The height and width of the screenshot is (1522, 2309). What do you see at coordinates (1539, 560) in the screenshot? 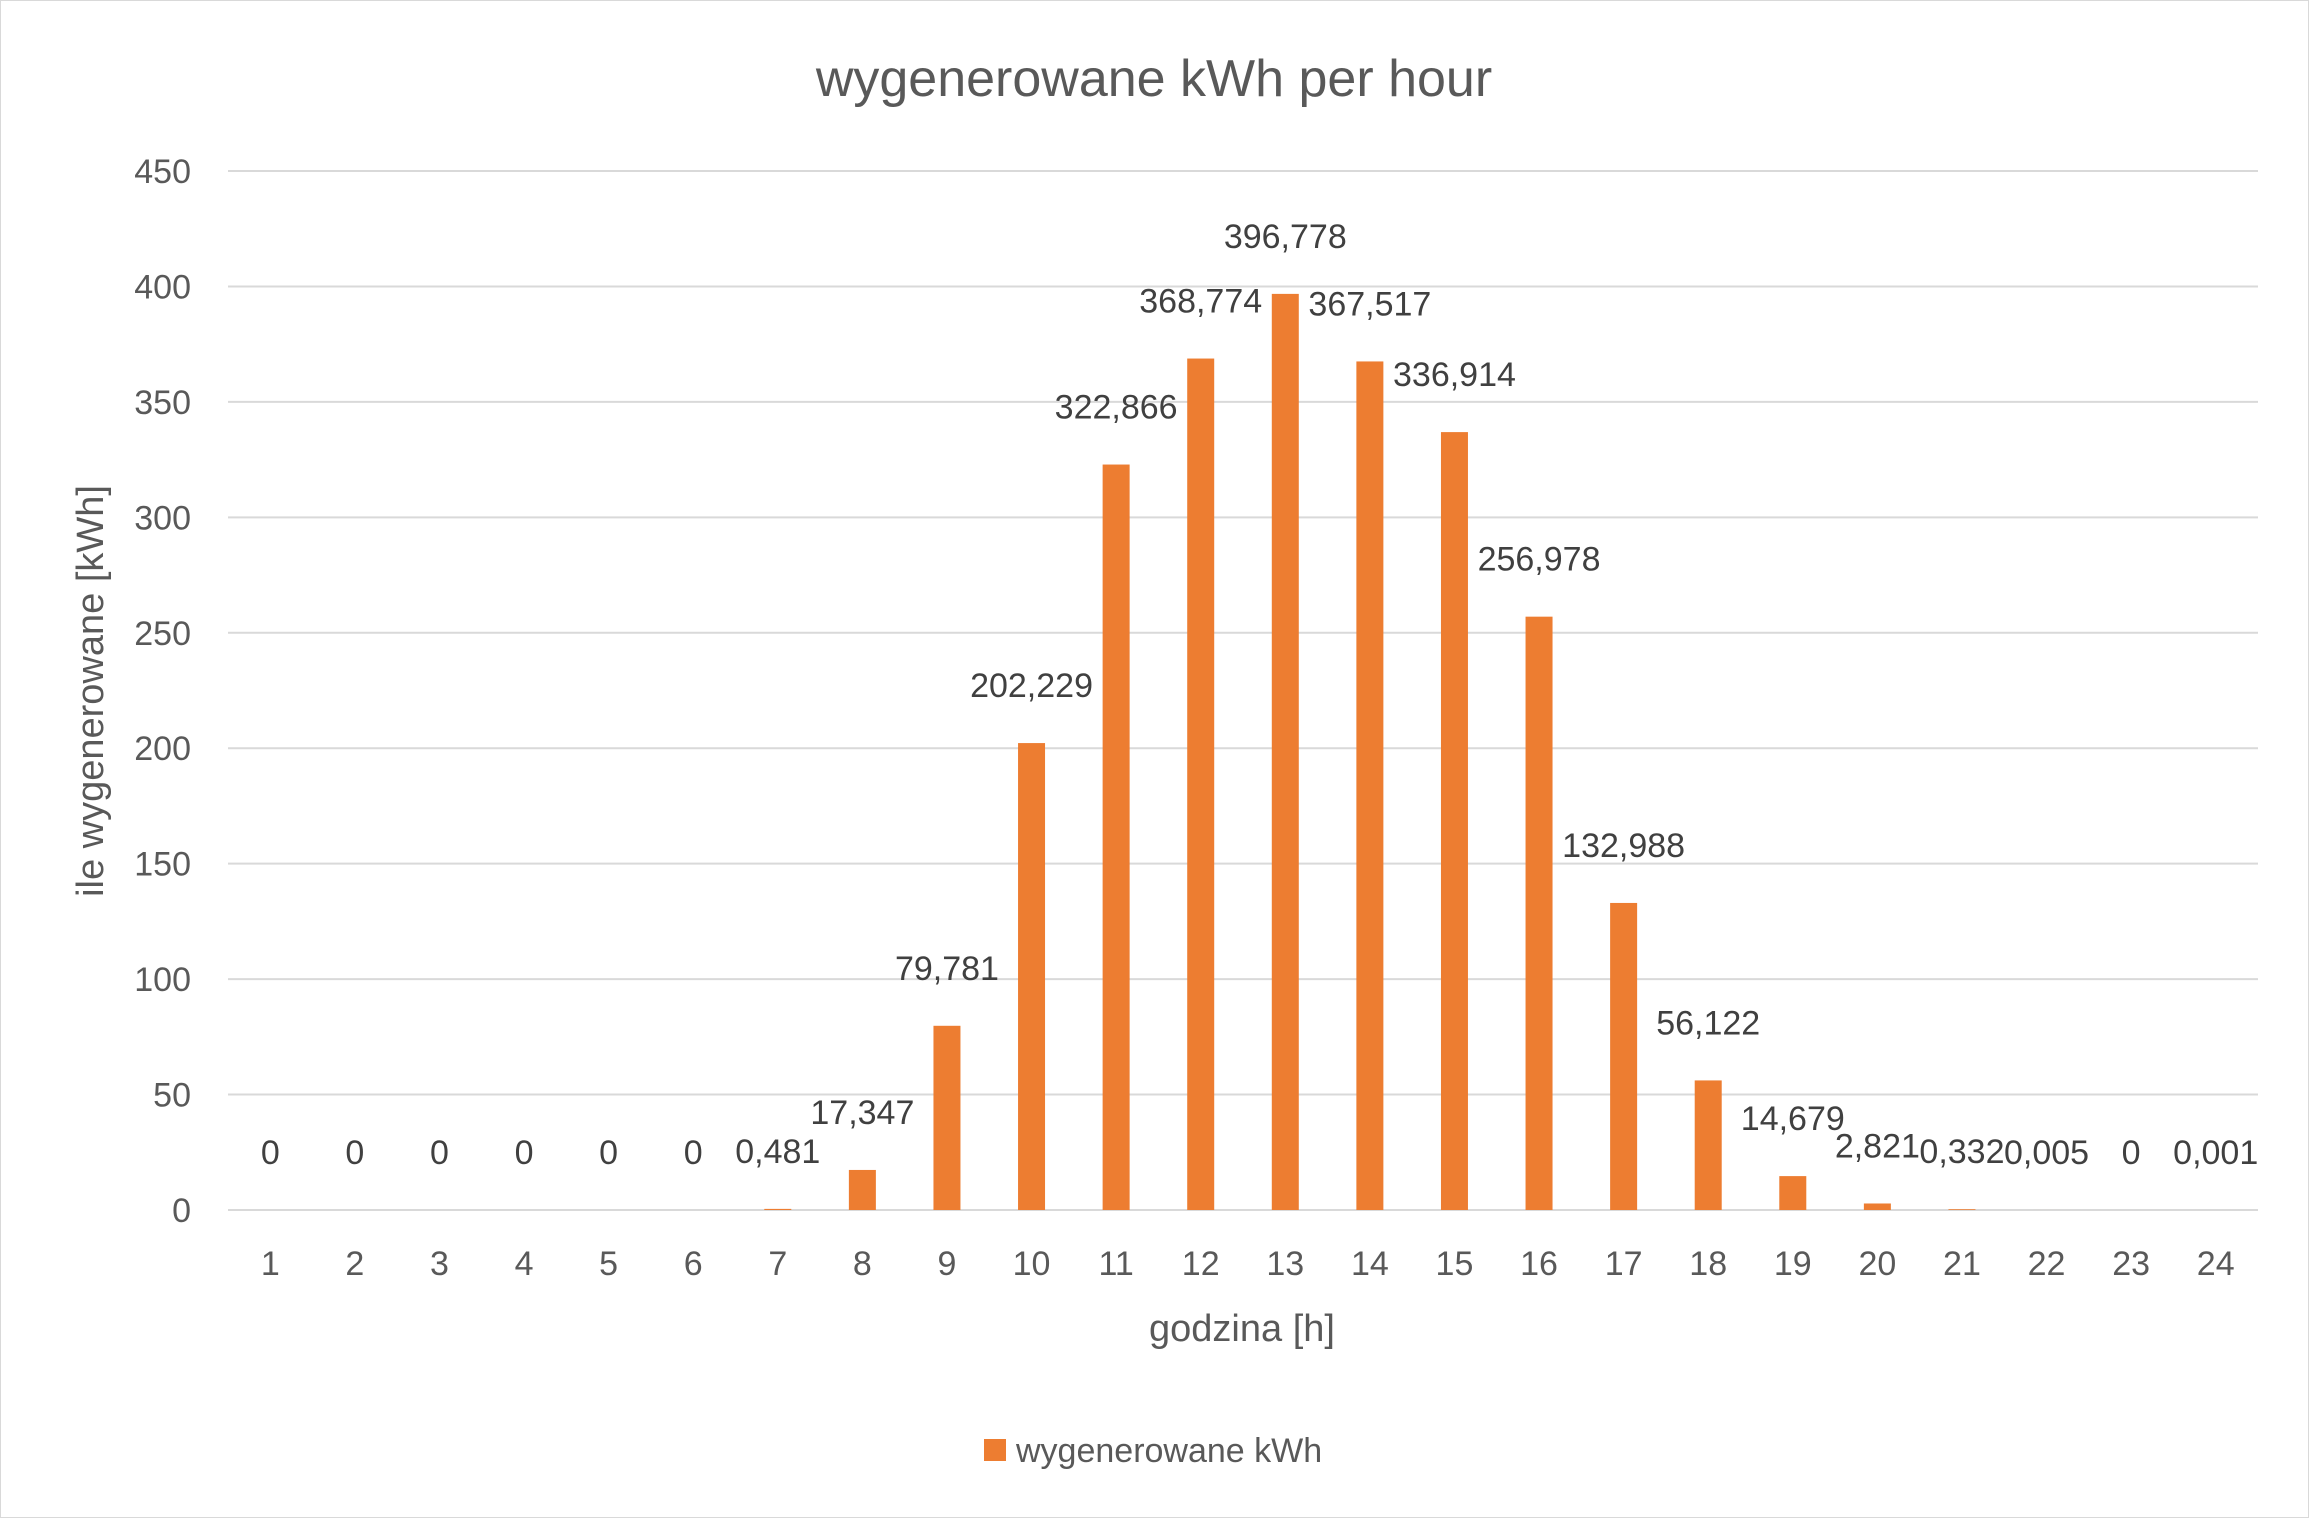
I see `data-label: 256,978` at bounding box center [1539, 560].